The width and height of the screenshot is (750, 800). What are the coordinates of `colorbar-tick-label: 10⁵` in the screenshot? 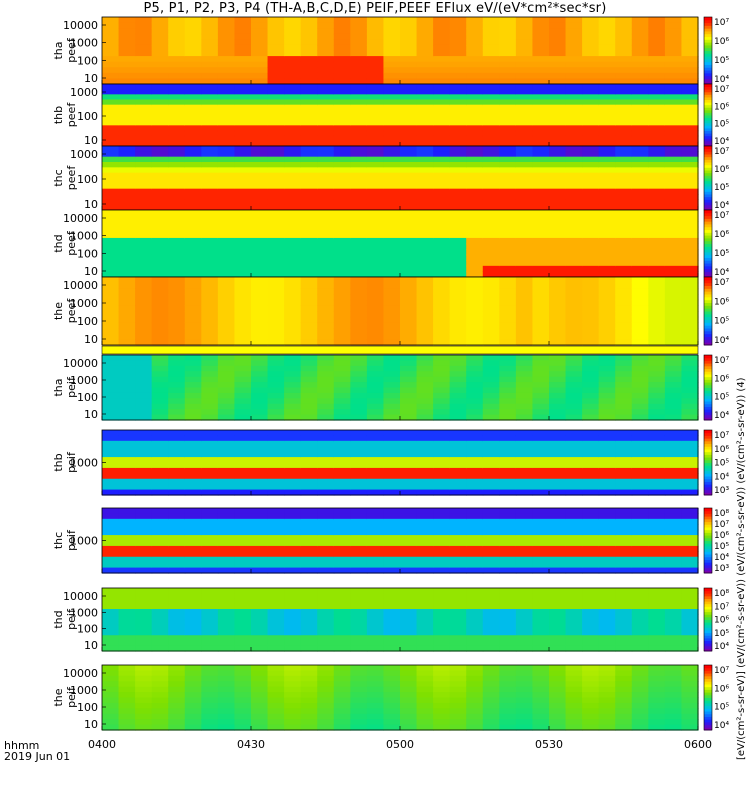 It's located at (721, 61).